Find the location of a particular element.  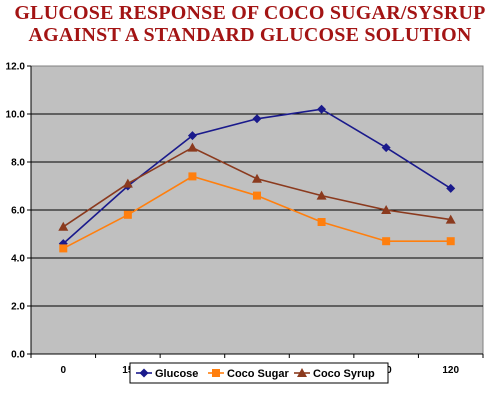

legend-box is located at coordinates (259, 373).